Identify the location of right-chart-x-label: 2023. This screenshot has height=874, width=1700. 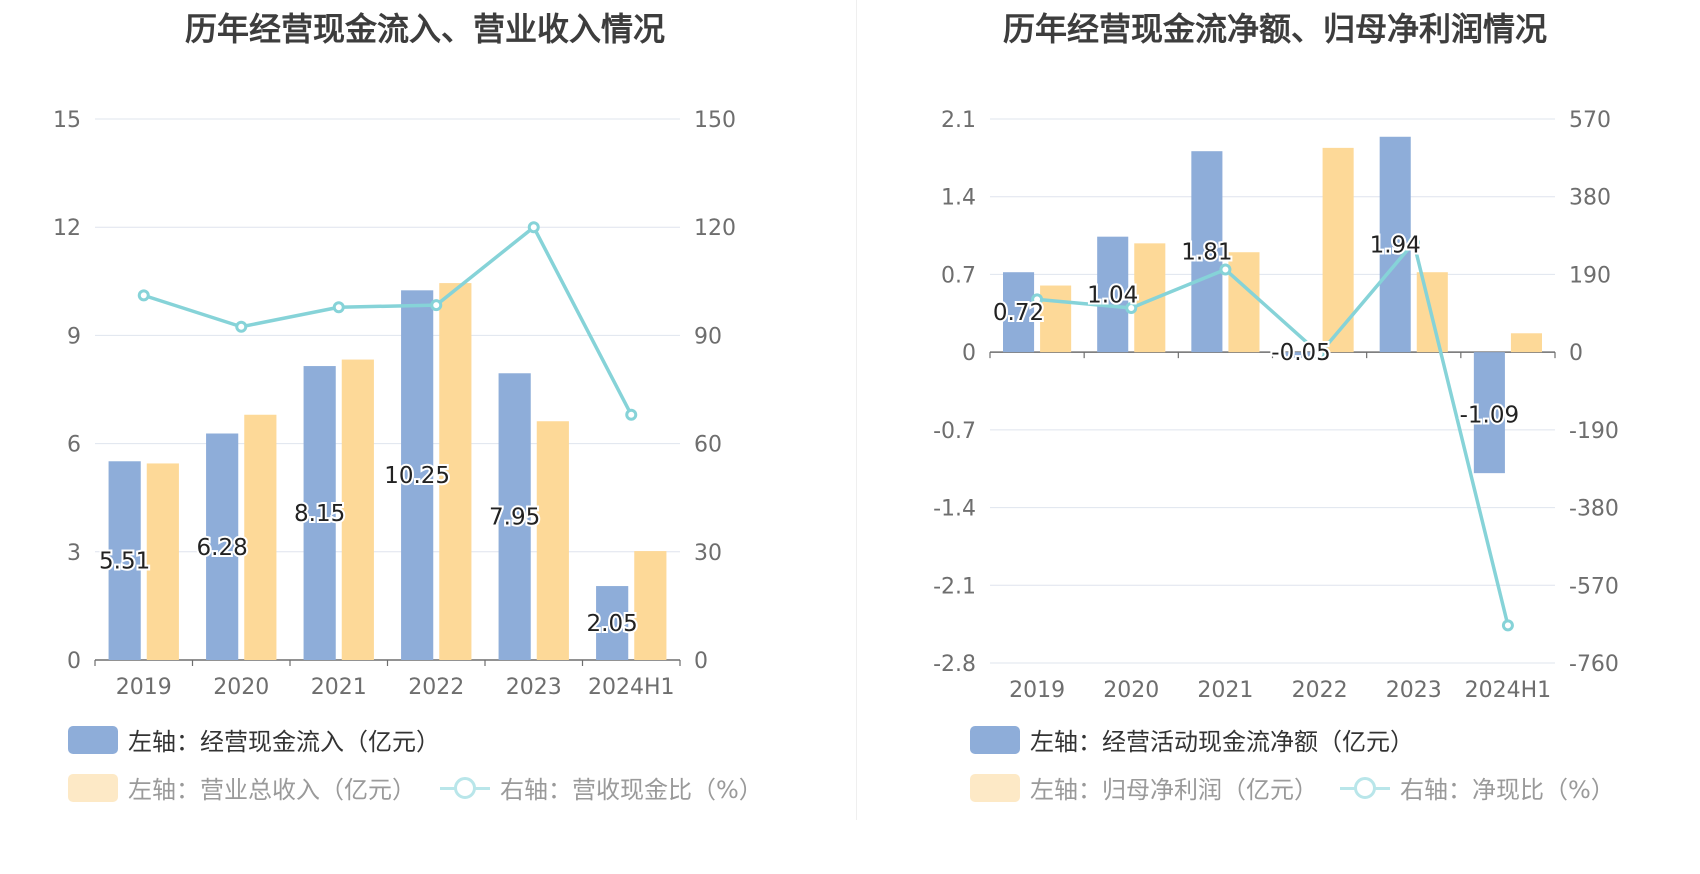
(1414, 689).